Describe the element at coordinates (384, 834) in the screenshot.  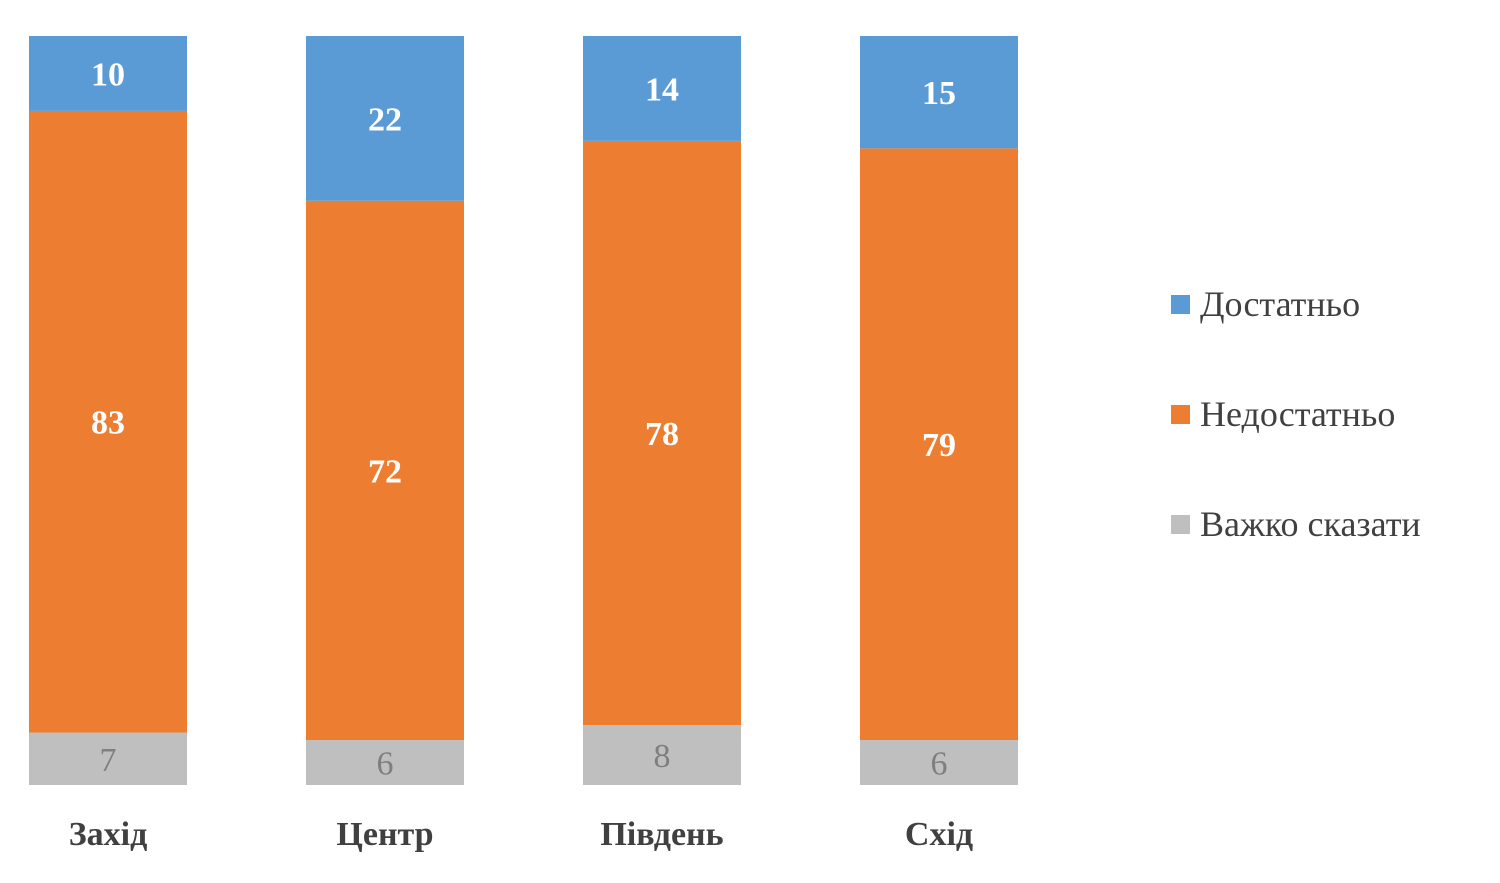
I see `category-label-tsentr: Центр` at that location.